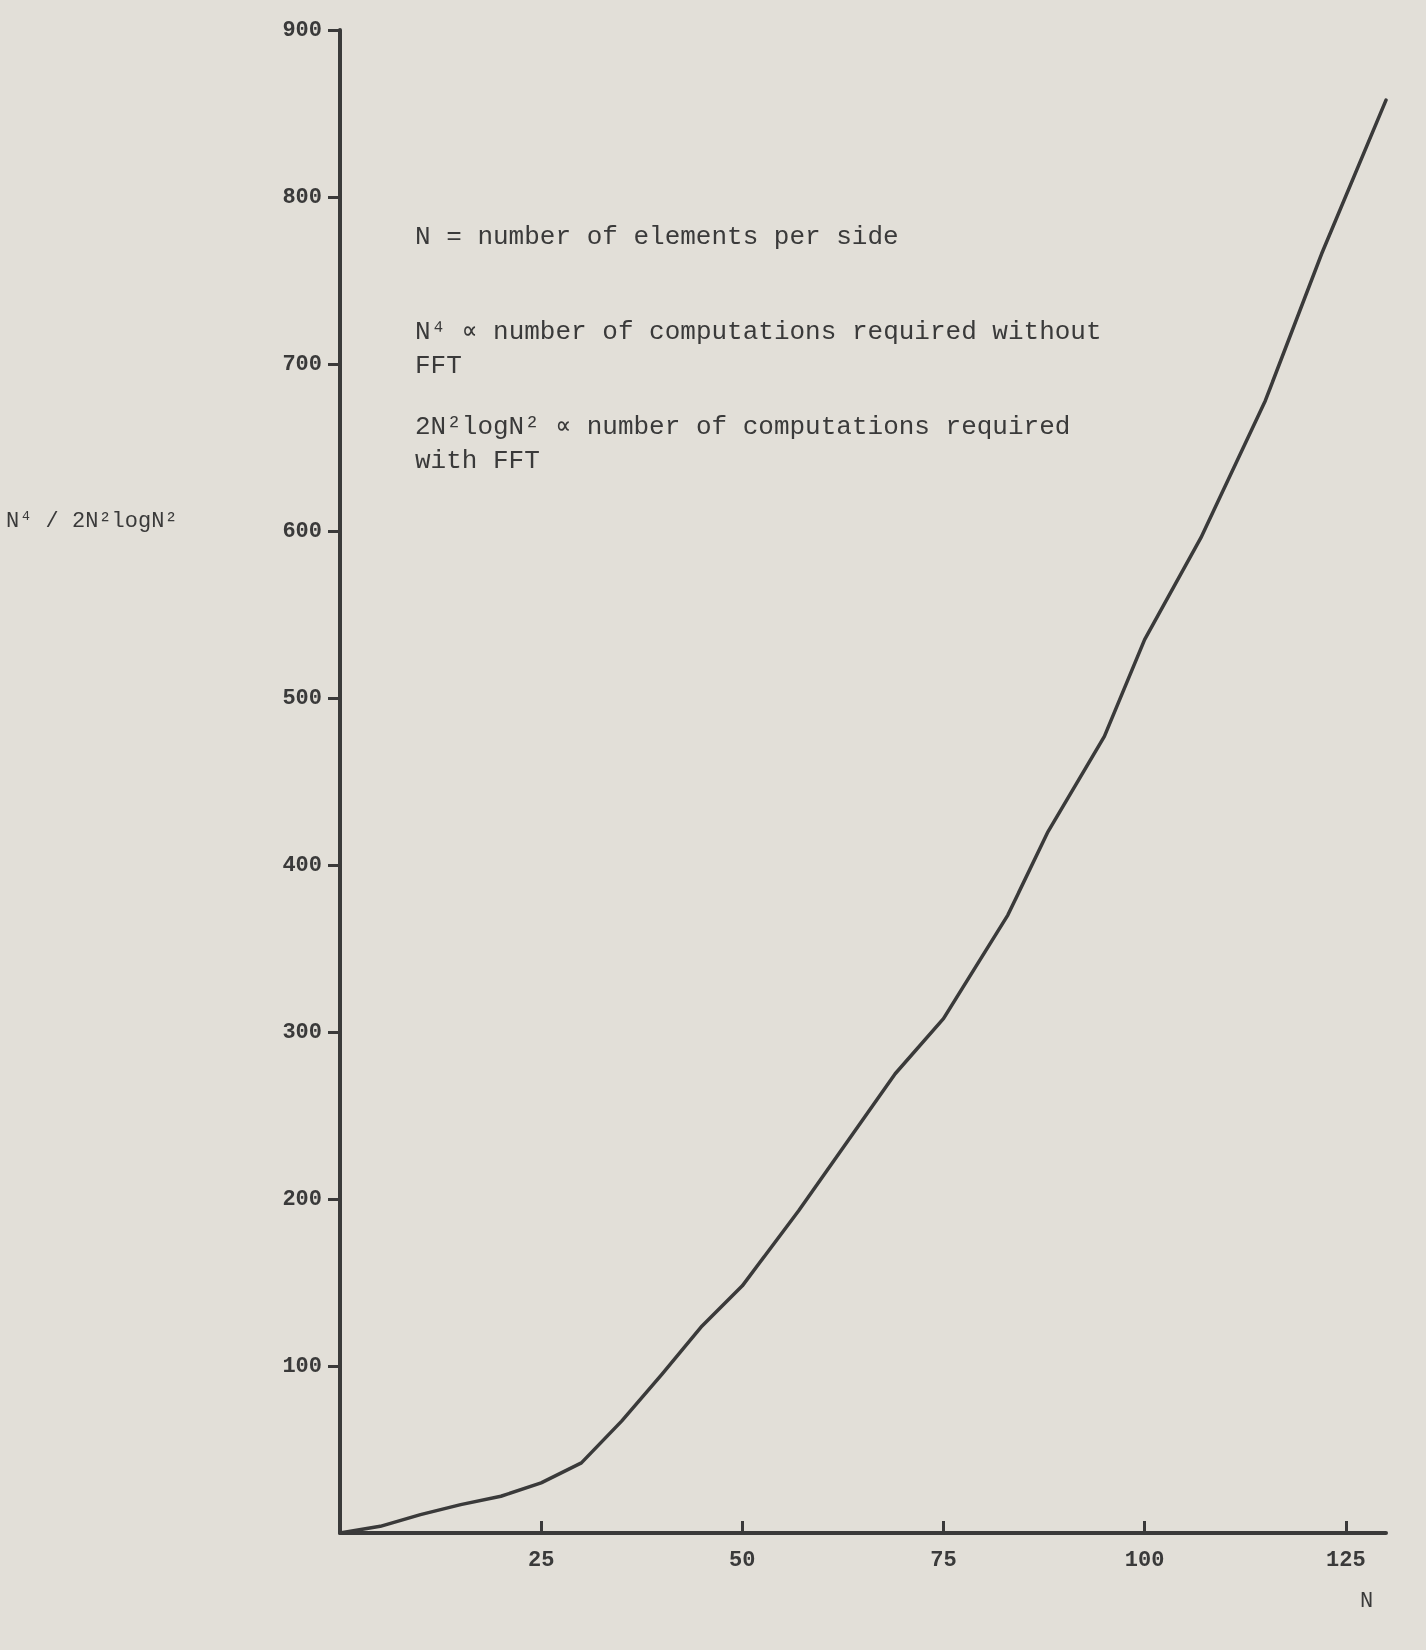 The height and width of the screenshot is (1650, 1426). Describe the element at coordinates (92, 521) in the screenshot. I see `y-axis-title: N⁴ / 2N²logN²` at that location.